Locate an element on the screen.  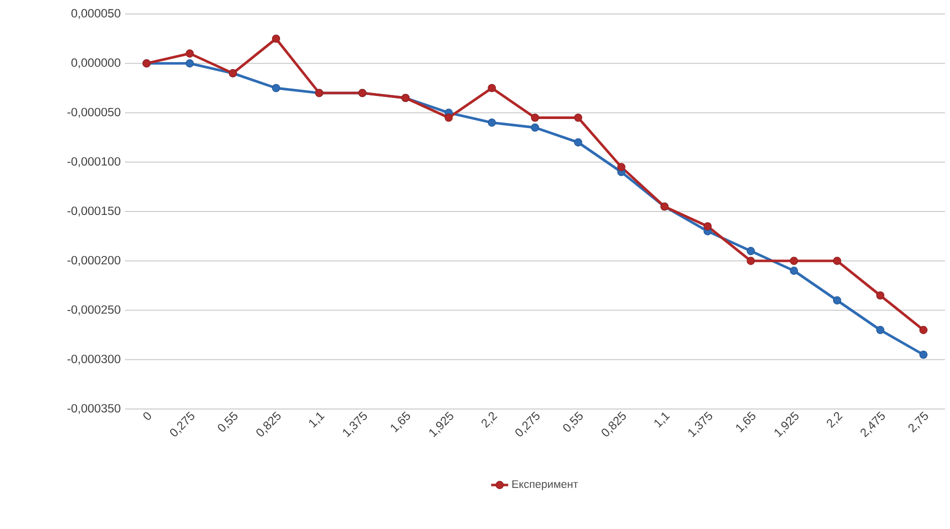
y-tick-label: -0,000200 is located at coordinates (94, 261).